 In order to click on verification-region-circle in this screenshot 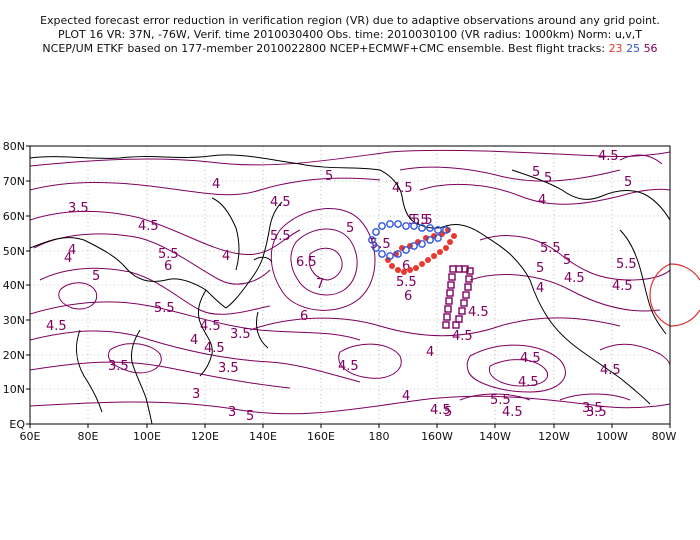, I will do `click(660, 295)`.